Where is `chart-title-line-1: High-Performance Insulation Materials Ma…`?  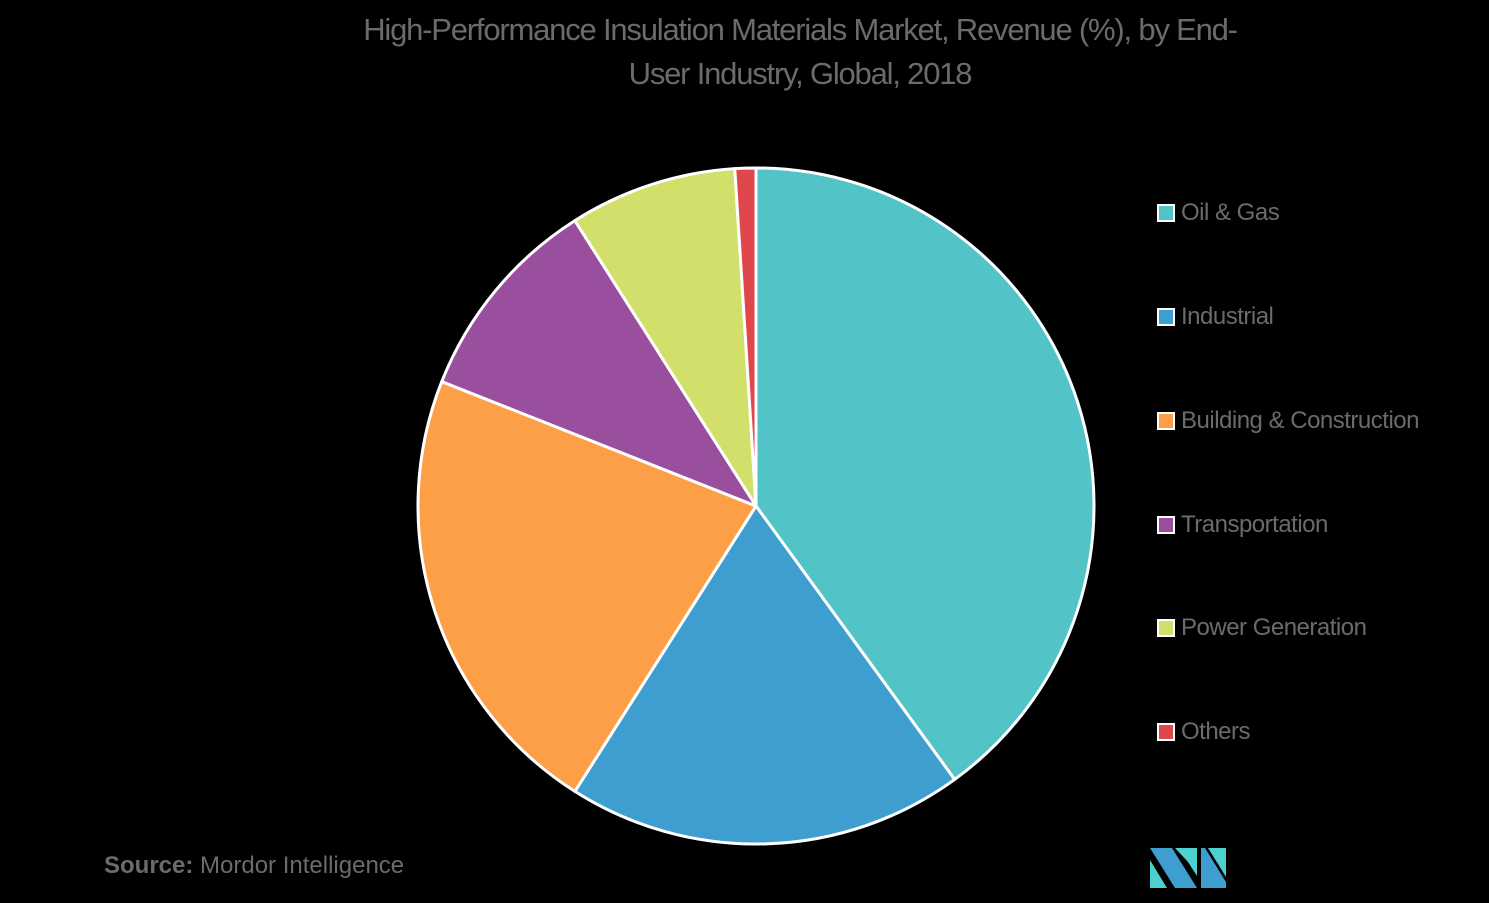 chart-title-line-1: High-Performance Insulation Materials Ma… is located at coordinates (800, 29).